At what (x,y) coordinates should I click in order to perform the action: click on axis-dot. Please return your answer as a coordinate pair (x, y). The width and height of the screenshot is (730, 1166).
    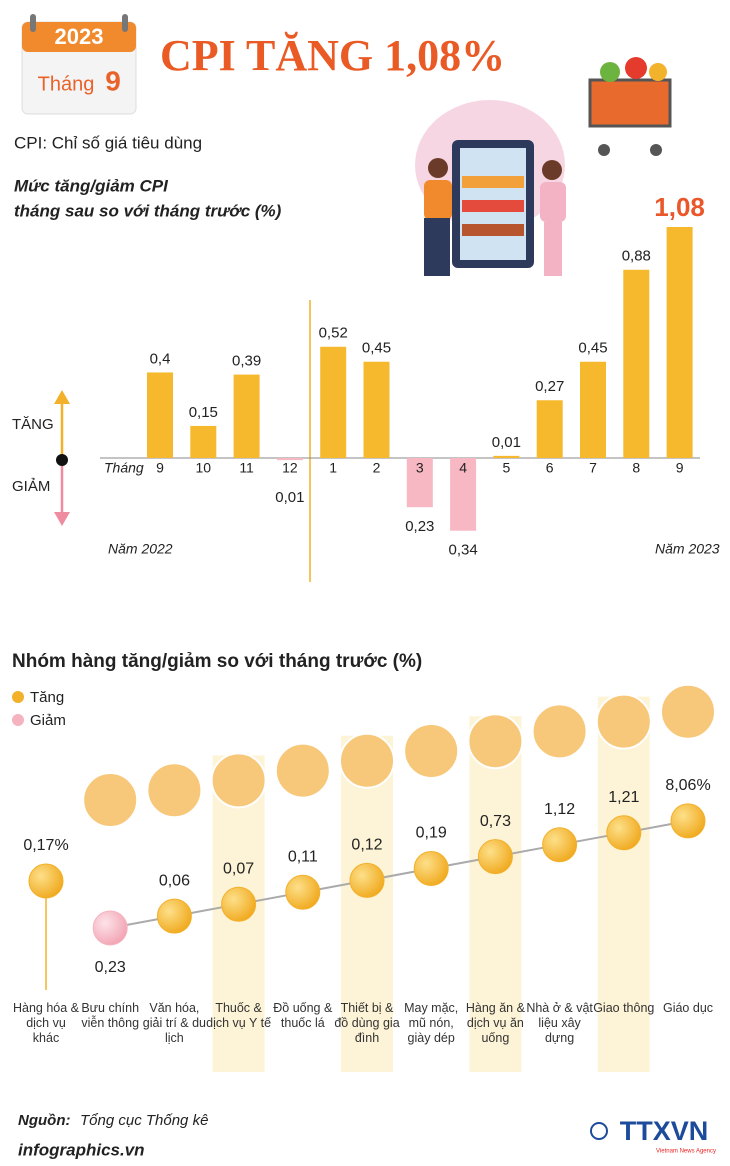
    Looking at the image, I should click on (62, 460).